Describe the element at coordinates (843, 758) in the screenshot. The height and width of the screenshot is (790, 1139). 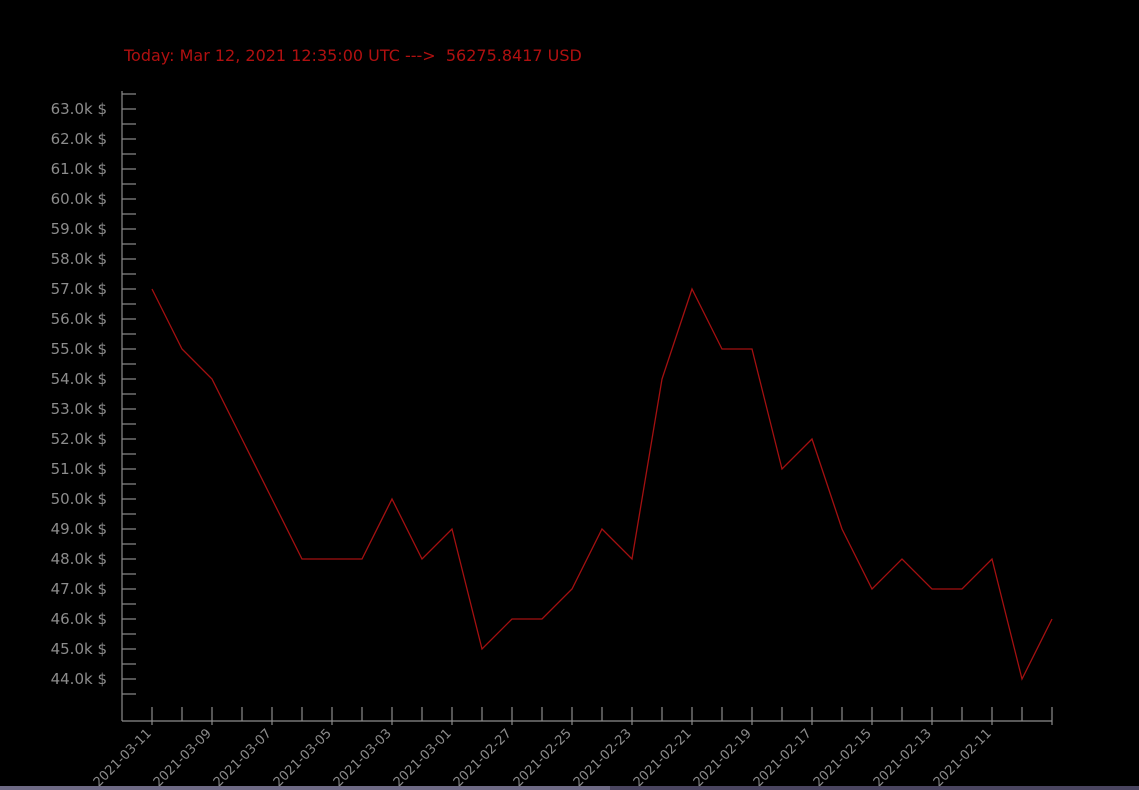
I see `x-tick-label: 2021-02-15` at that location.